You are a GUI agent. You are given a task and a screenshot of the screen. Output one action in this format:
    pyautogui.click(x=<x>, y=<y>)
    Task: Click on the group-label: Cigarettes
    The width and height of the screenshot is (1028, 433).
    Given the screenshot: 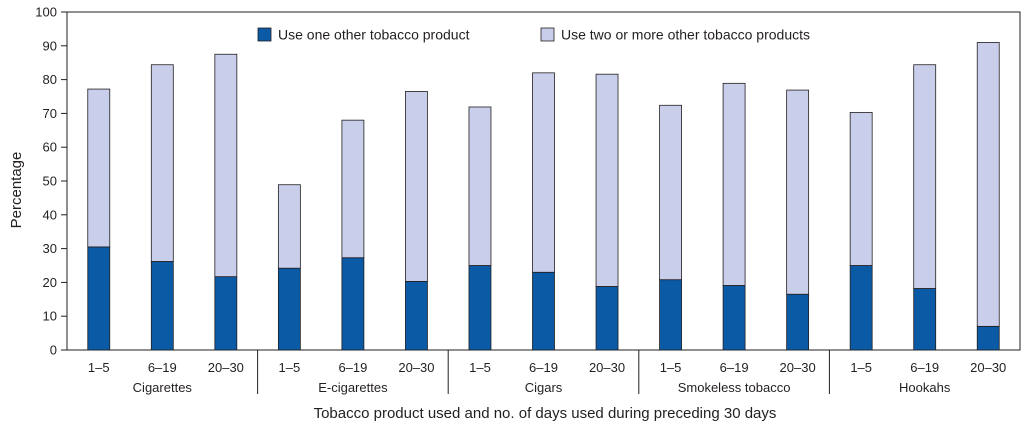 What is the action you would take?
    pyautogui.click(x=163, y=387)
    